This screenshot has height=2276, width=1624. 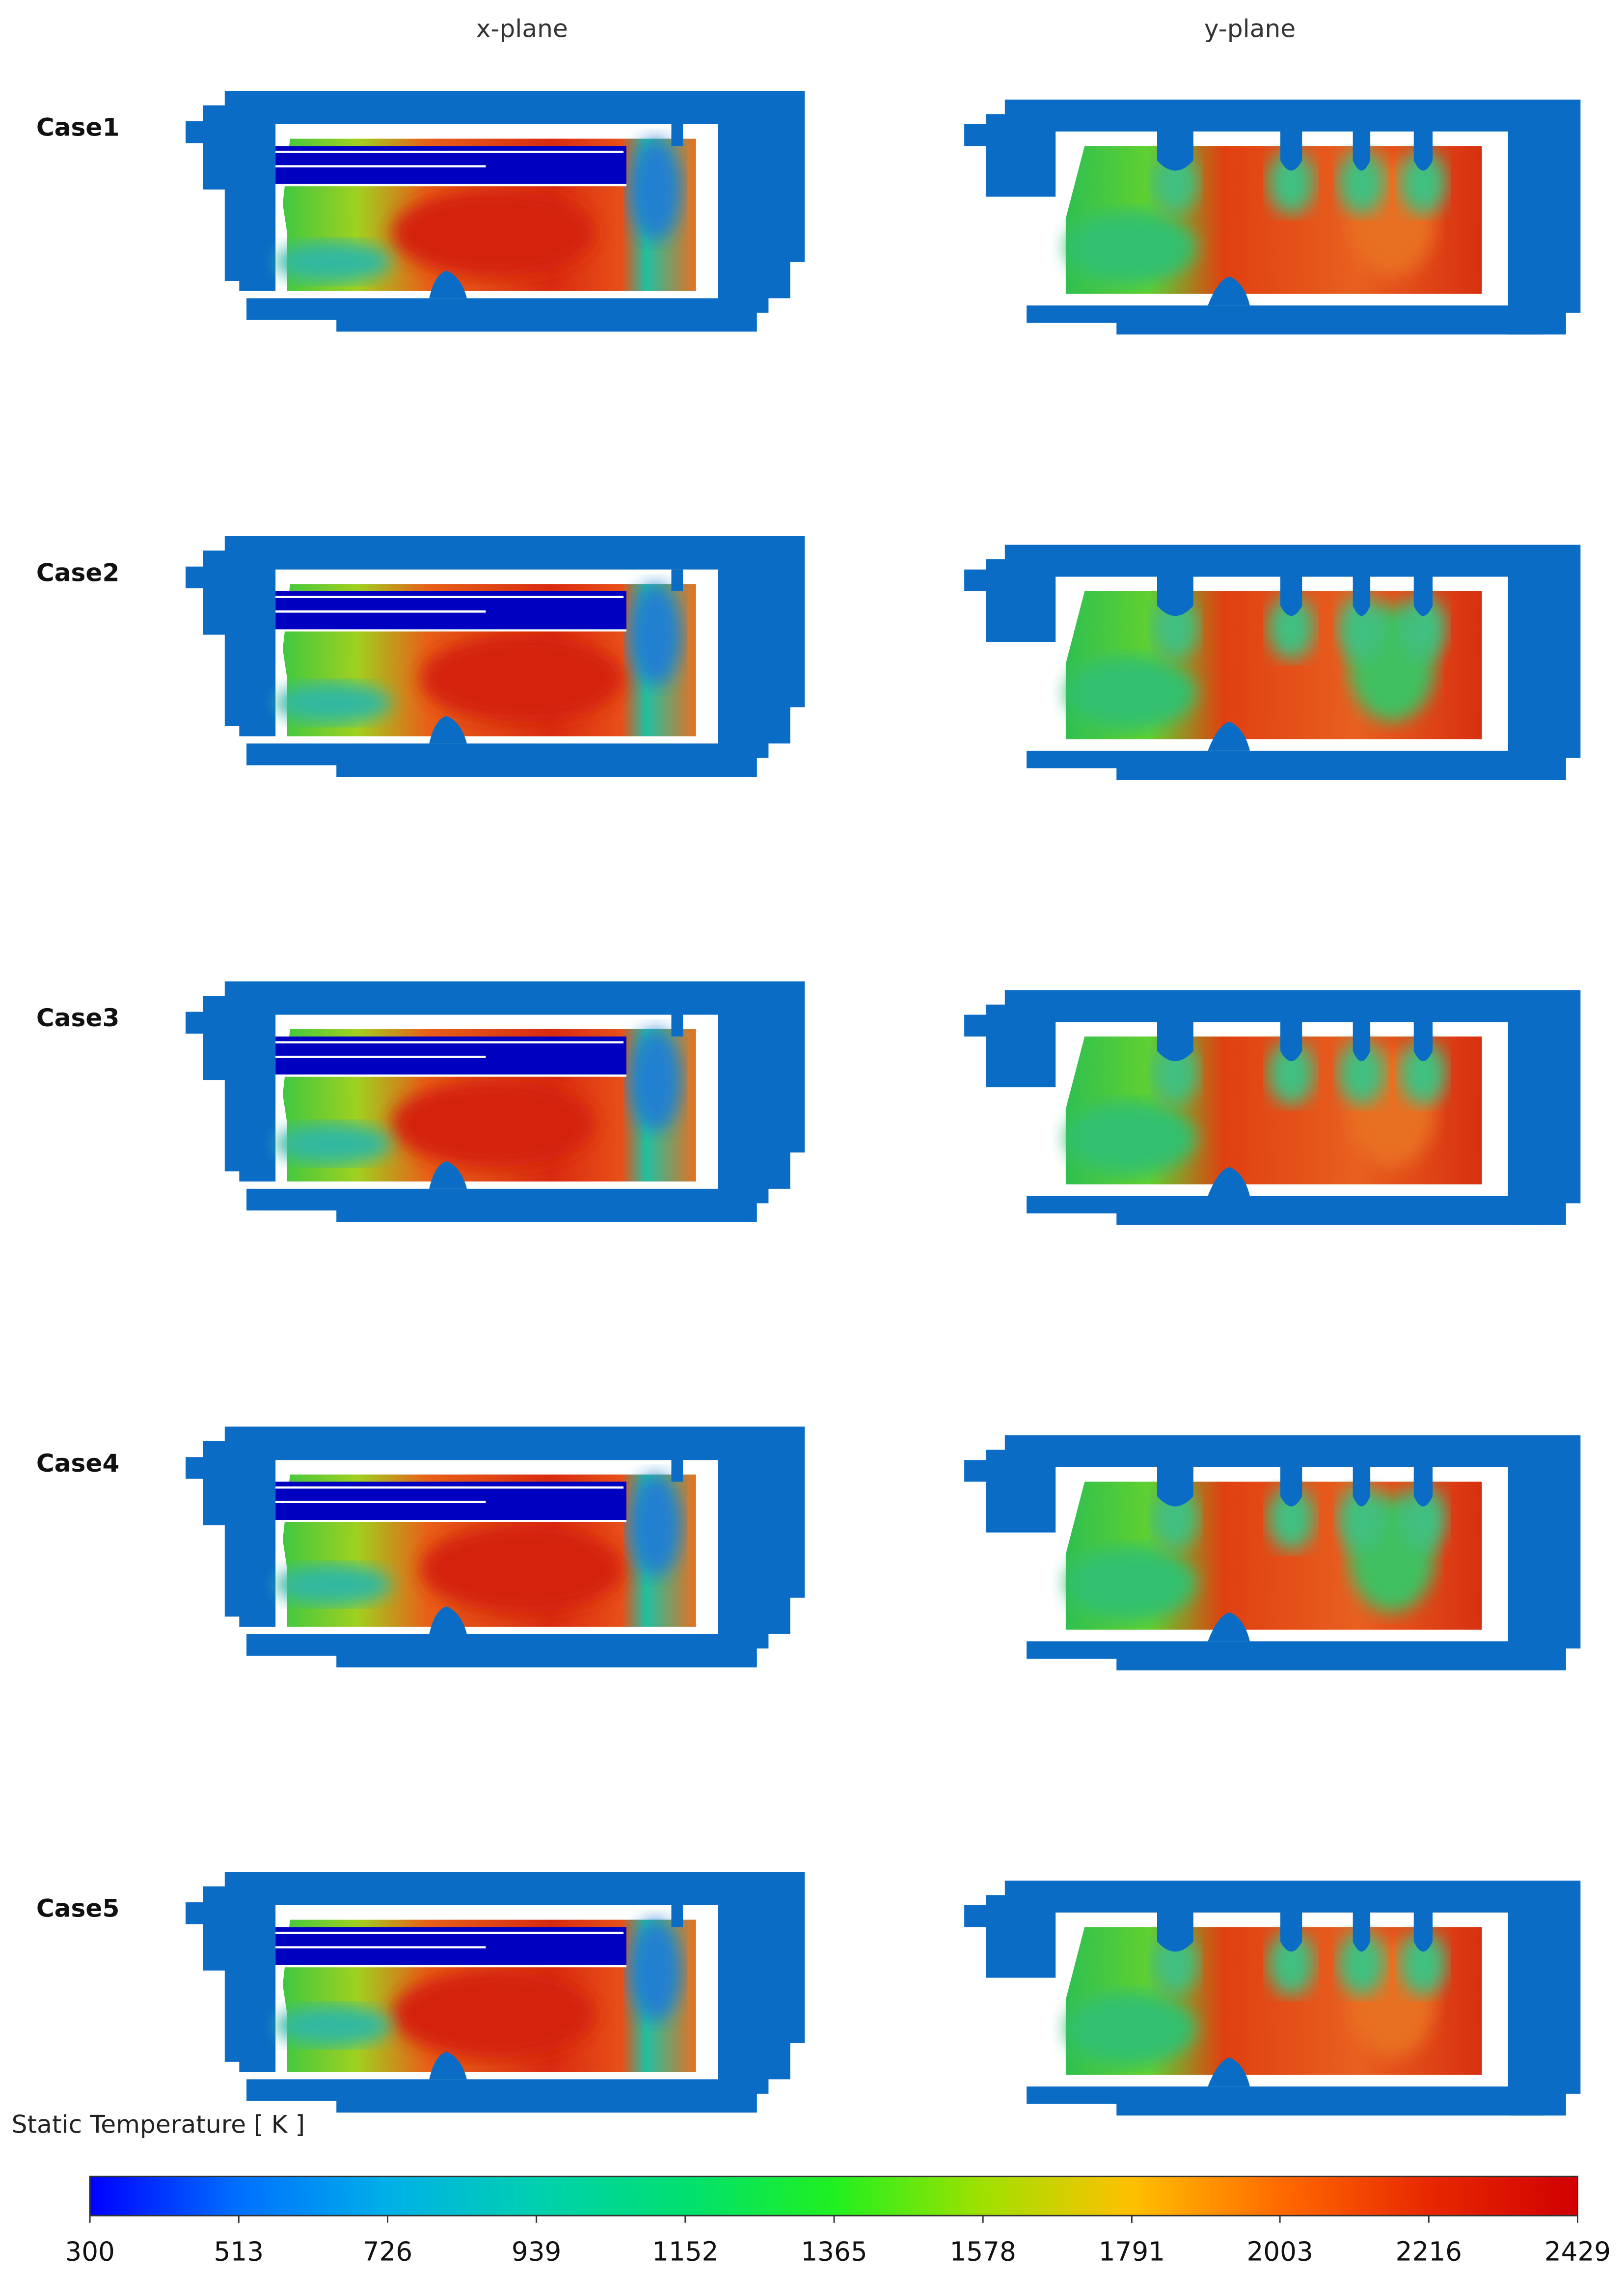 What do you see at coordinates (239, 2252) in the screenshot?
I see `tick-label: 513` at bounding box center [239, 2252].